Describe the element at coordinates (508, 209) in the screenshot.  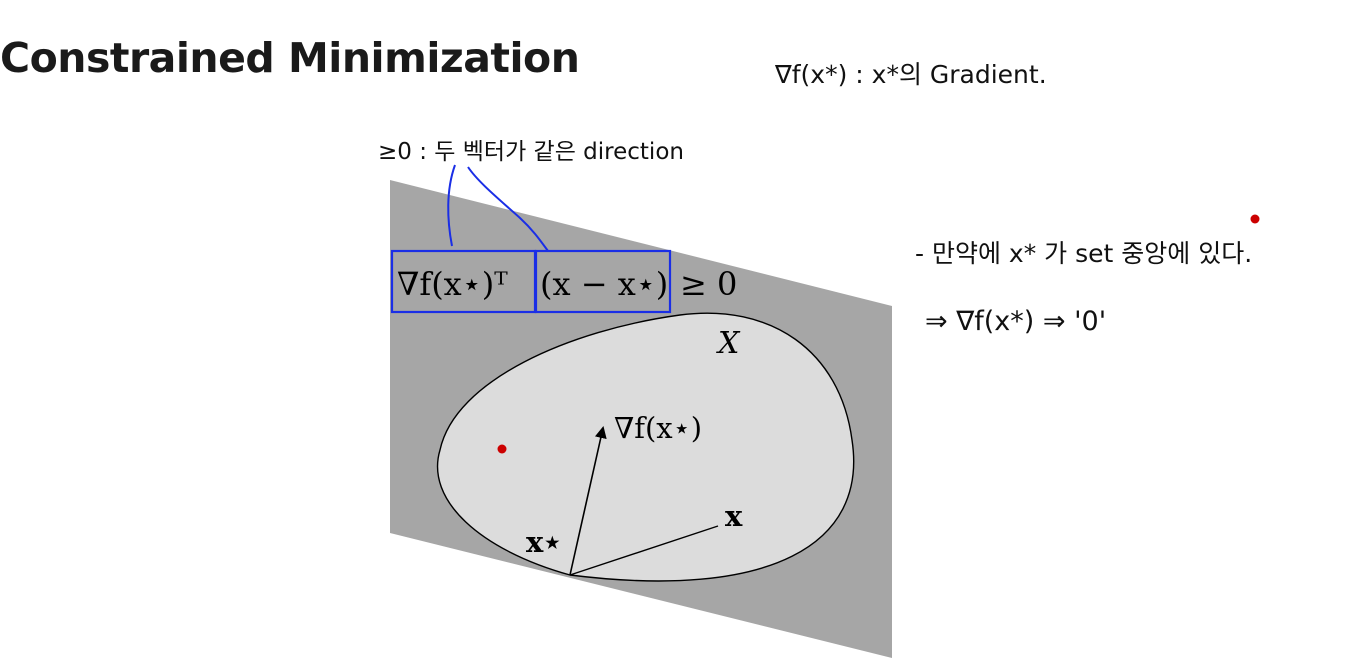
I see `annotation-connector-right` at that location.